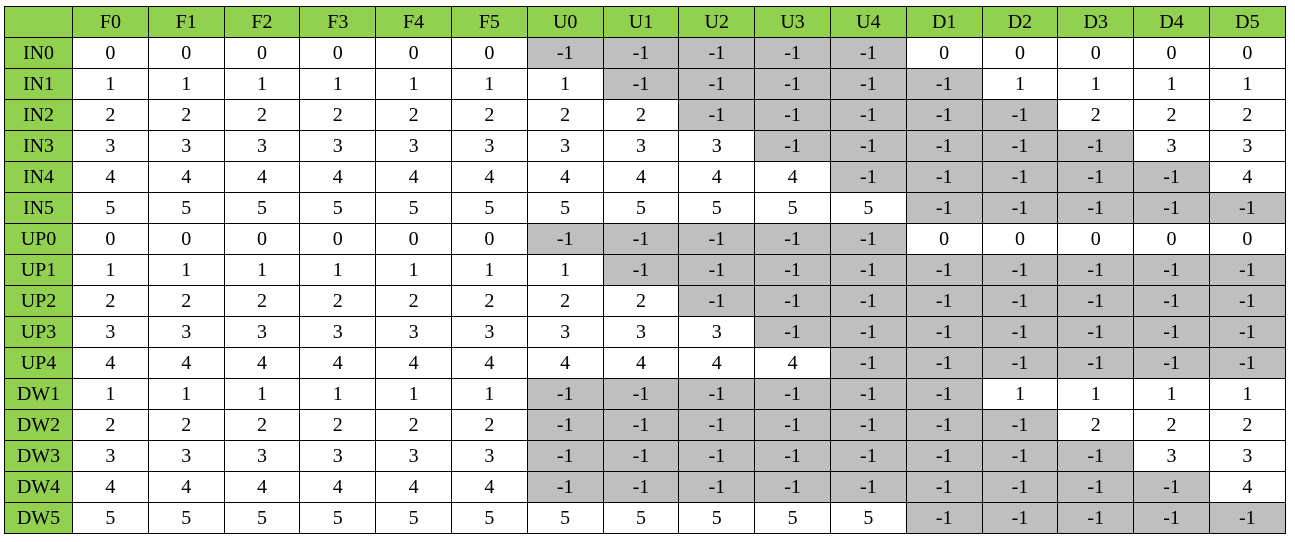 This screenshot has width=1295, height=542. What do you see at coordinates (717, 22) in the screenshot?
I see `column-header-u2: U2` at bounding box center [717, 22].